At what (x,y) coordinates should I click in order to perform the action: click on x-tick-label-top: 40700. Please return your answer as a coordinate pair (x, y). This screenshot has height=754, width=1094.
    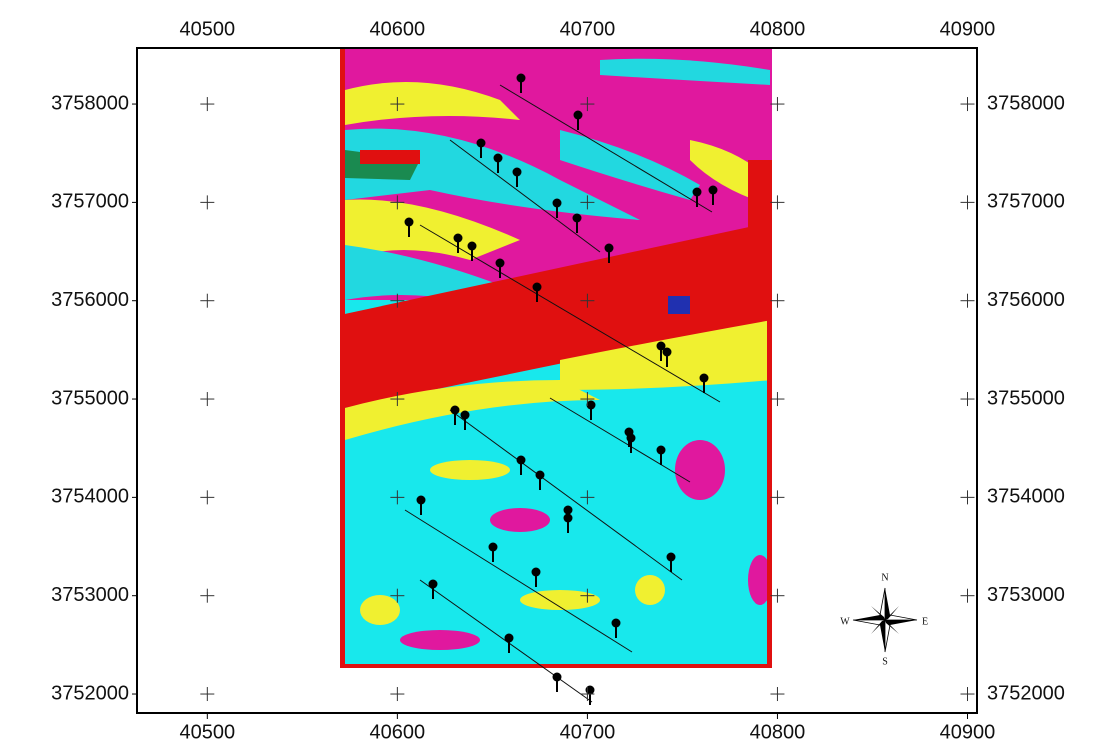
    Looking at the image, I should click on (588, 29).